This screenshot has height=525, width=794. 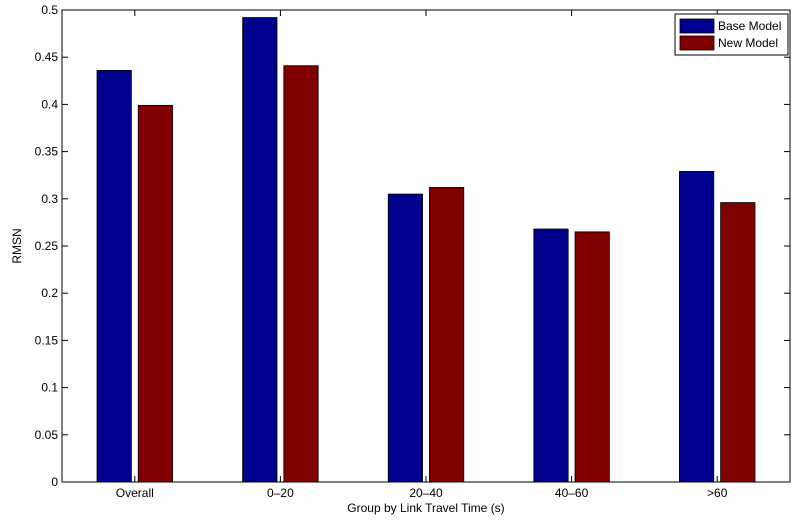 What do you see at coordinates (697, 26) in the screenshot?
I see `legend-swatch-base-model` at bounding box center [697, 26].